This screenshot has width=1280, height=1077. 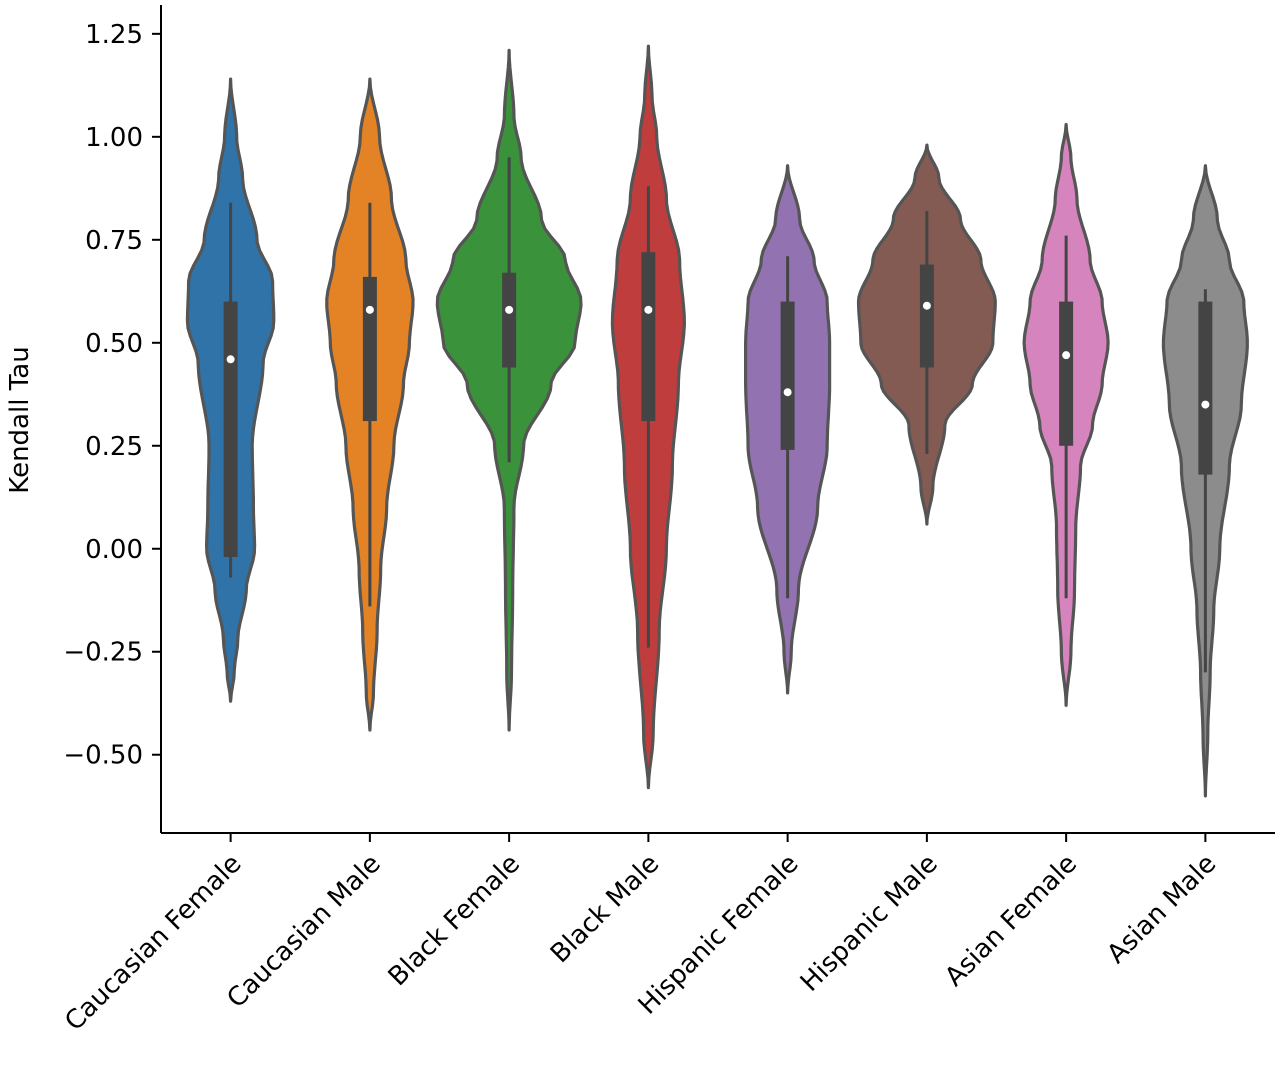 I want to click on y-tick-label: −0.25, so click(x=103, y=653).